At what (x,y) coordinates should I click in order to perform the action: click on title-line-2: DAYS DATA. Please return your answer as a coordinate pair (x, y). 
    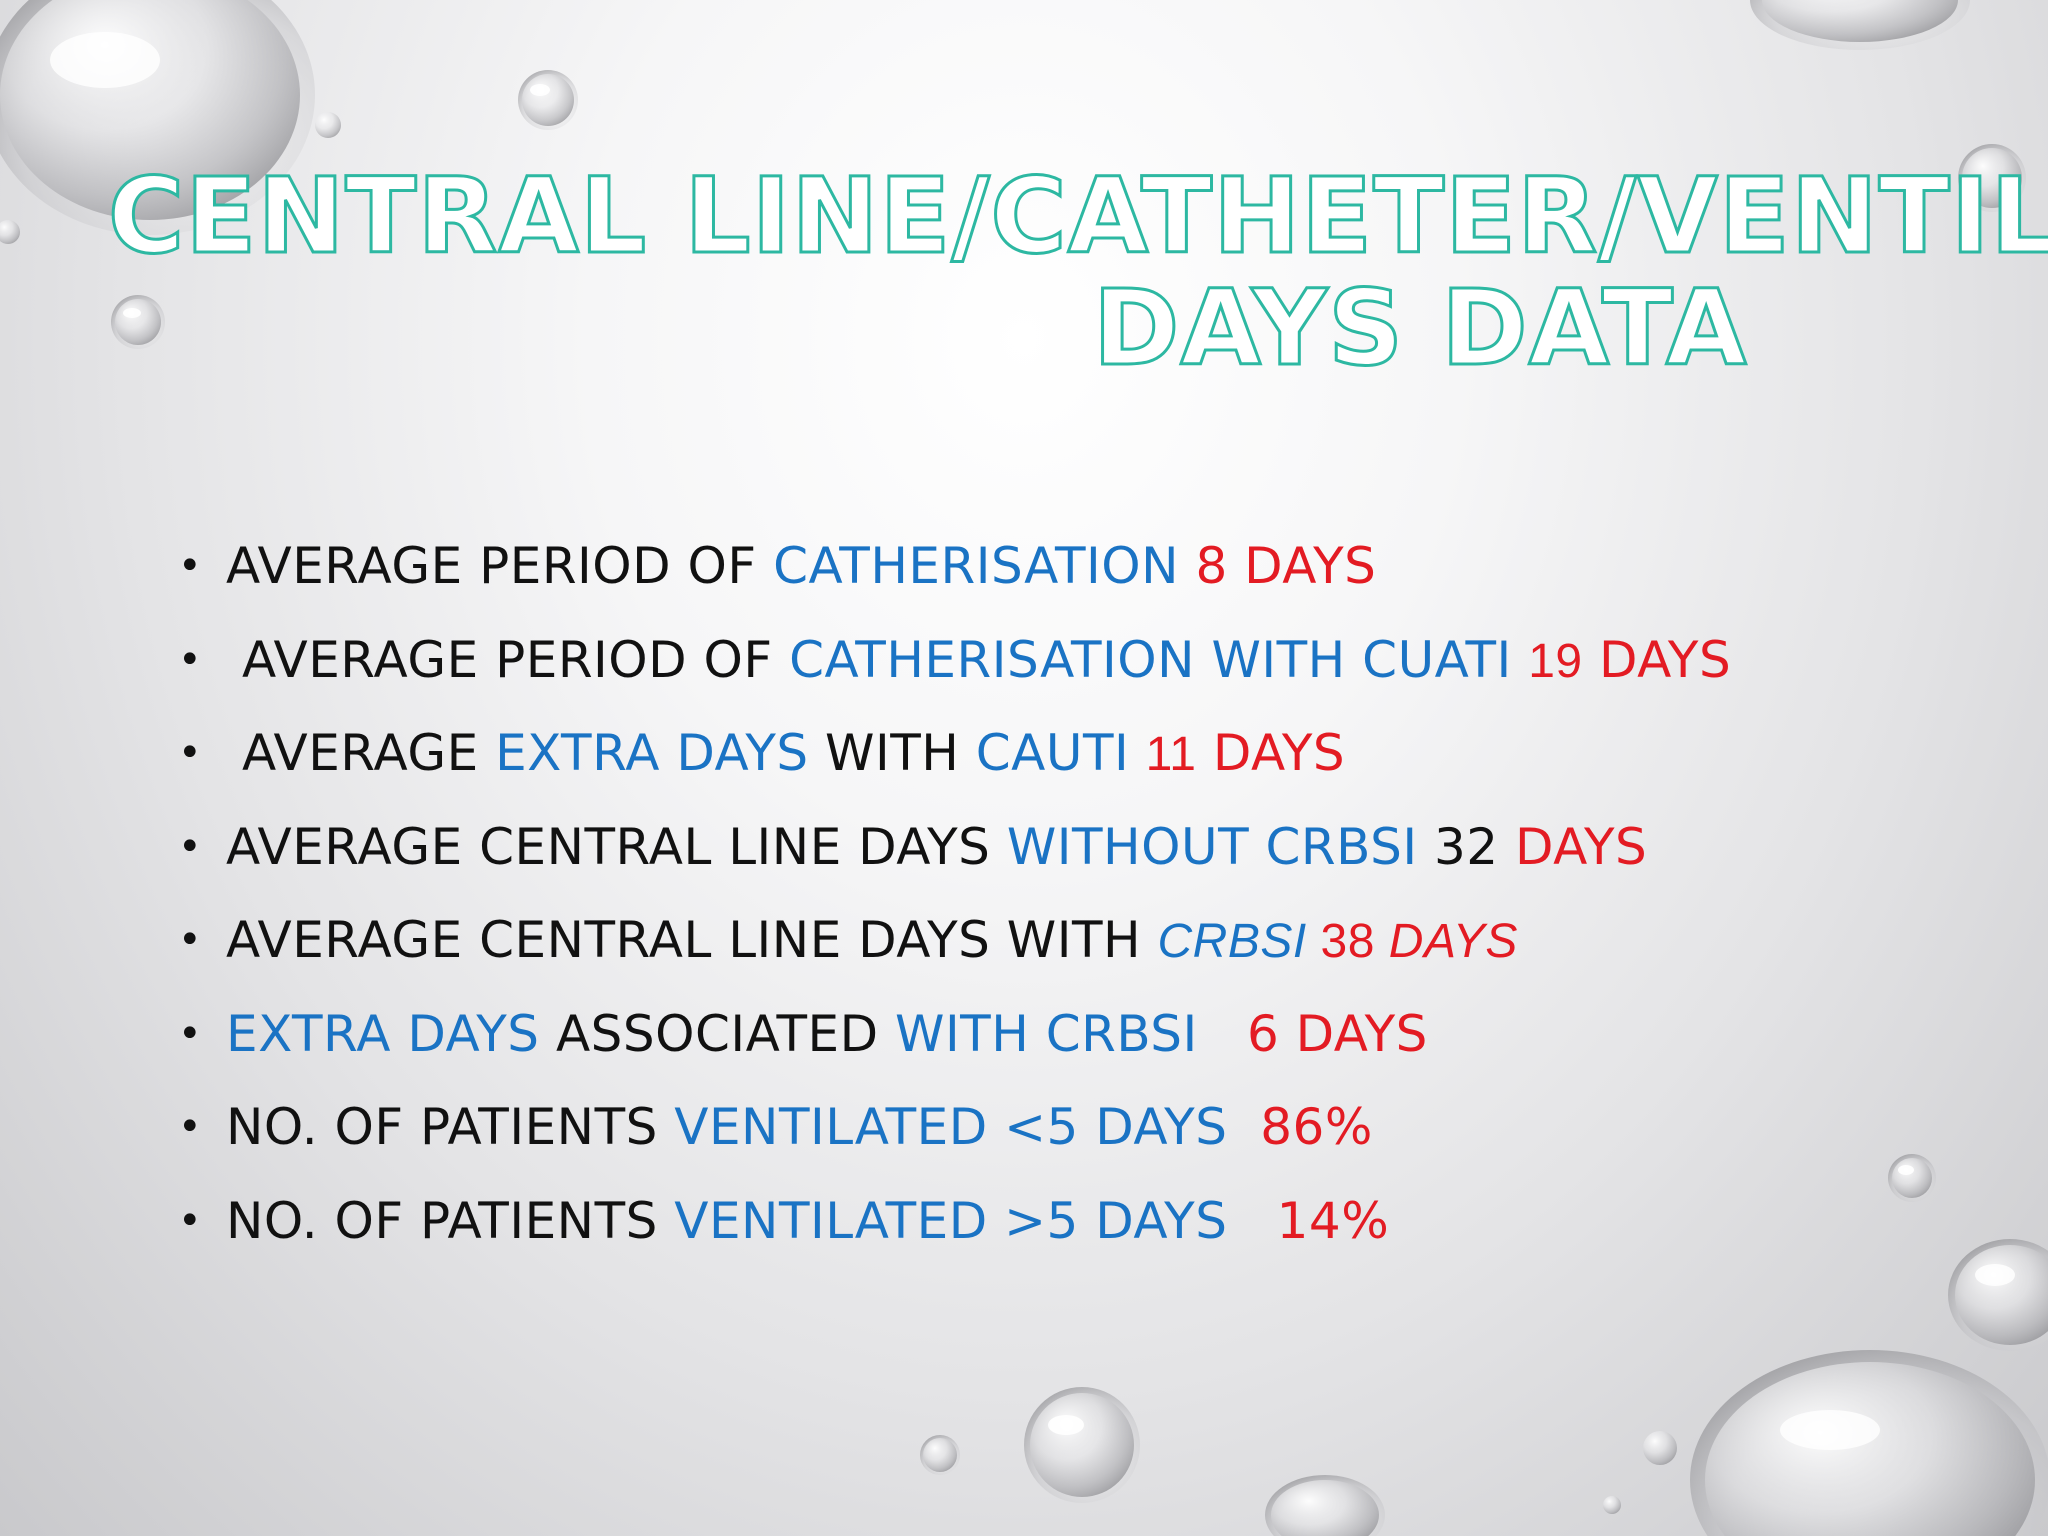
    Looking at the image, I should click on (1420, 328).